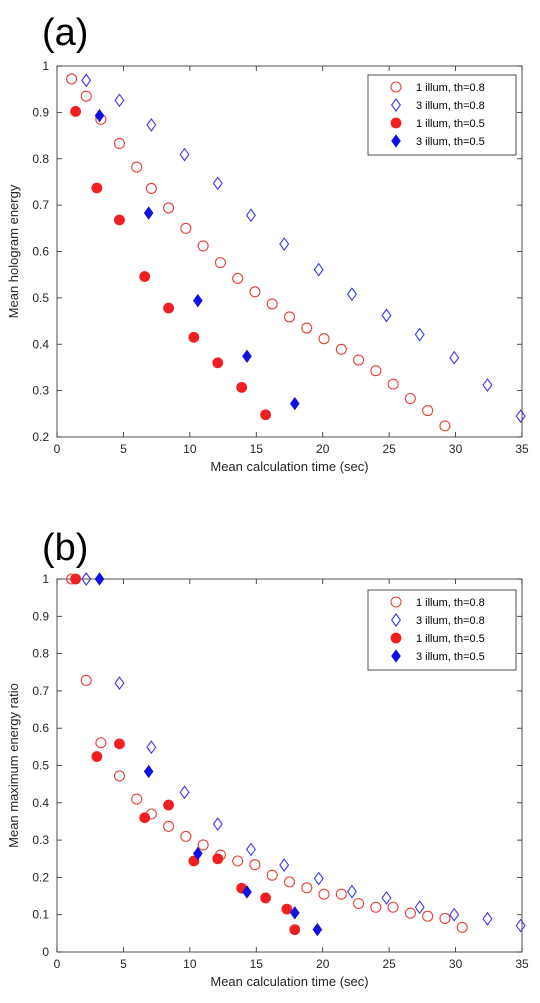 Image resolution: width=540 pixels, height=1003 pixels. What do you see at coordinates (450, 106) in the screenshot?
I see `legend-entry: 3 illum, th=0.8` at bounding box center [450, 106].